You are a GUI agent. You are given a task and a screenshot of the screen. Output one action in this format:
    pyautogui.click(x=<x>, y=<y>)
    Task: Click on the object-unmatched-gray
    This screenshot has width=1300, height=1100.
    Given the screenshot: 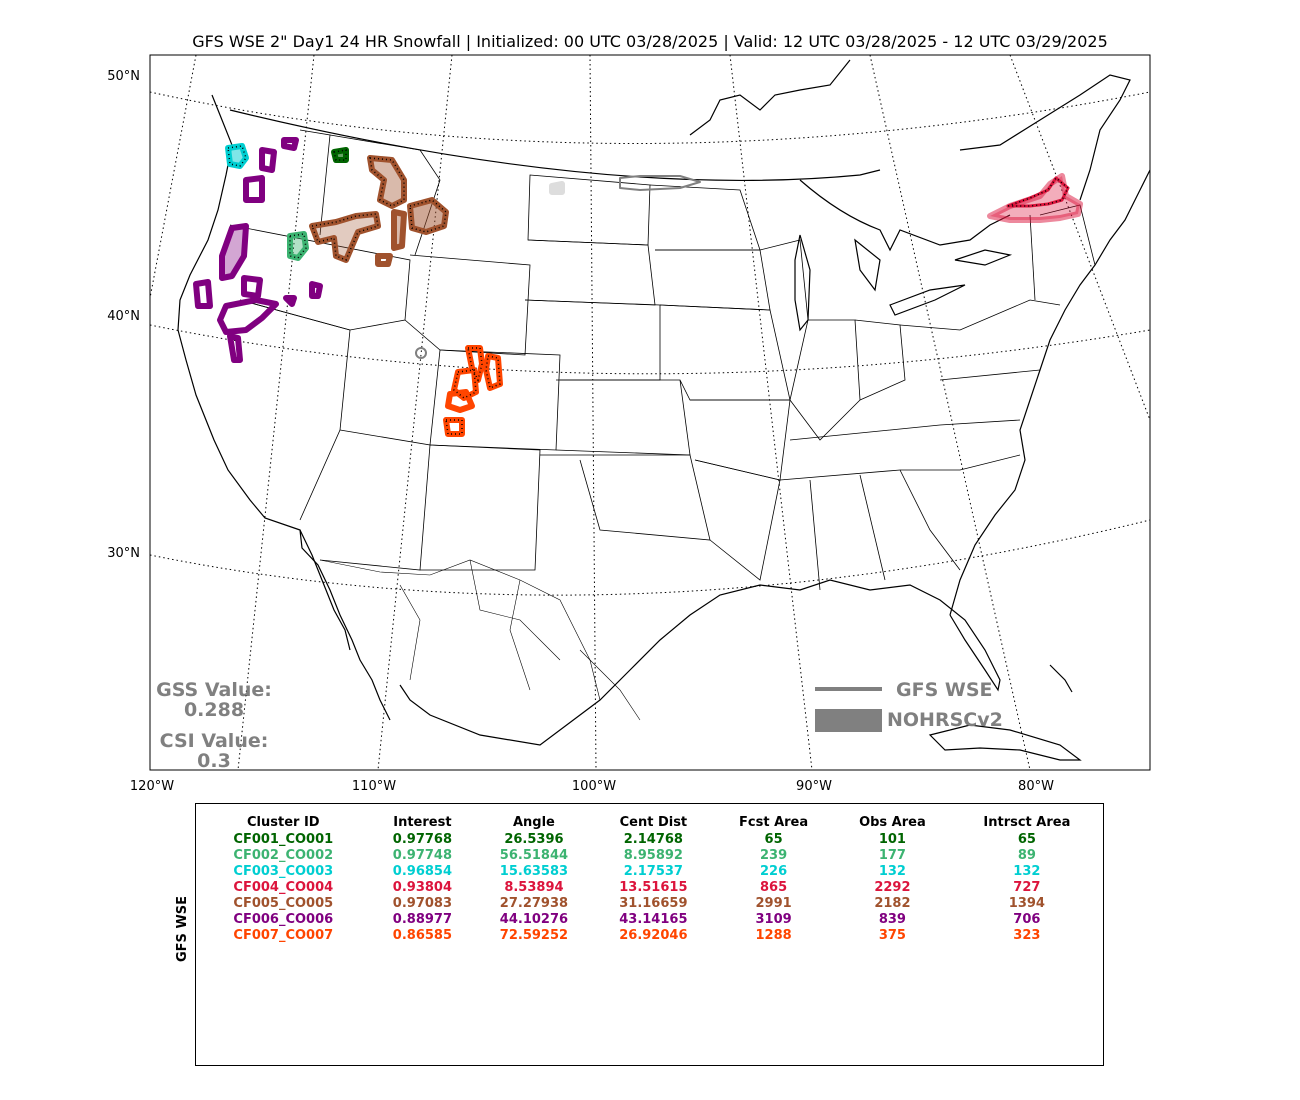 What is the action you would take?
    pyautogui.click(x=557, y=188)
    